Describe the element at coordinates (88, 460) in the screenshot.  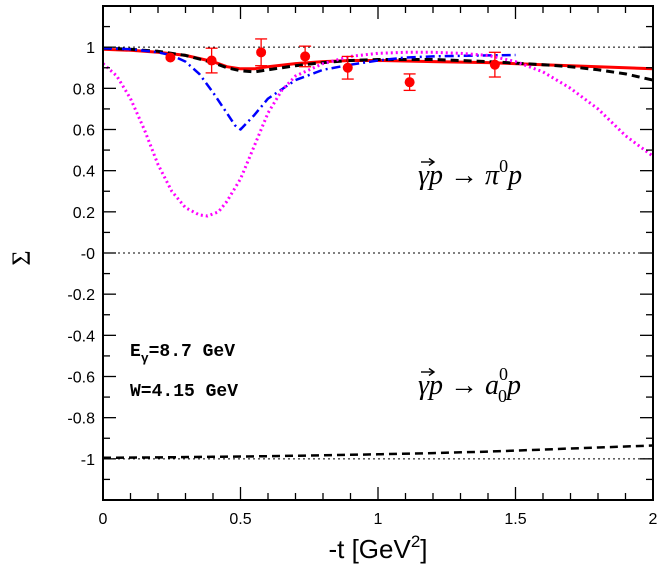
I see `y-tick-label: -1` at that location.